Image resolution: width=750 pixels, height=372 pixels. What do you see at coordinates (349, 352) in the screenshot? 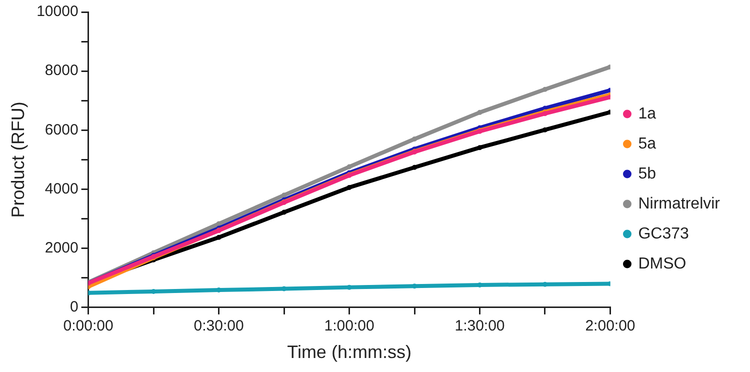
I see `x-axis-title: Time (h:mm:ss)` at bounding box center [349, 352].